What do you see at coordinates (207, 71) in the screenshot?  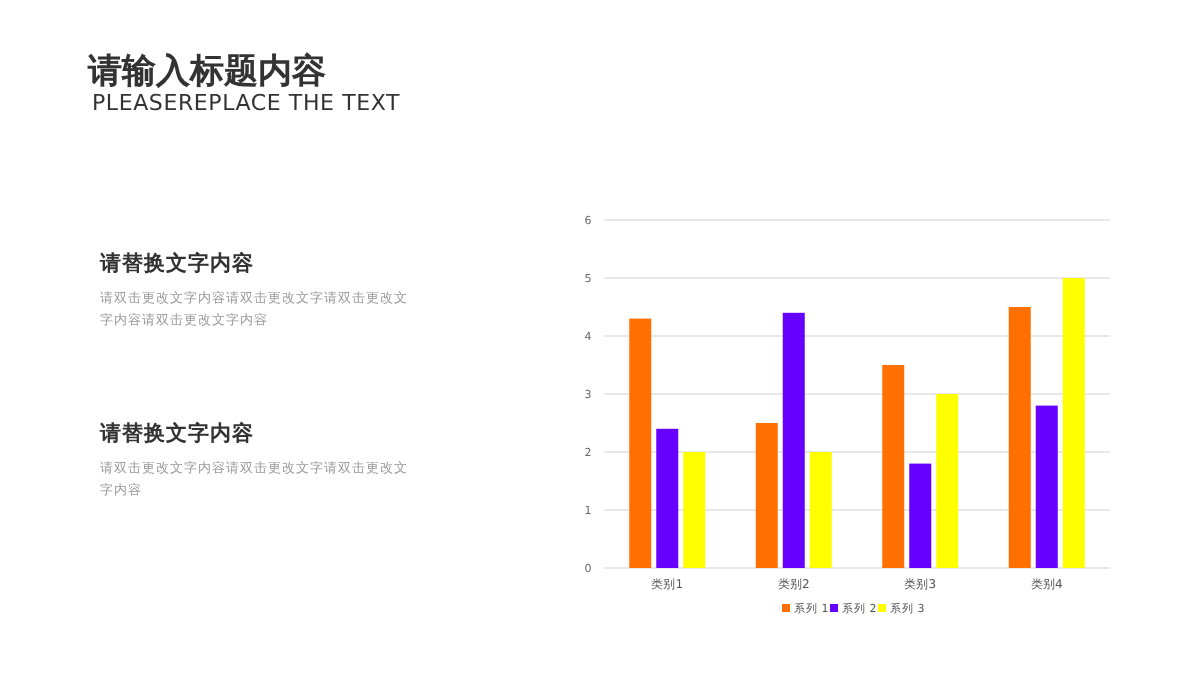 I see `text: 请输入标题内容` at bounding box center [207, 71].